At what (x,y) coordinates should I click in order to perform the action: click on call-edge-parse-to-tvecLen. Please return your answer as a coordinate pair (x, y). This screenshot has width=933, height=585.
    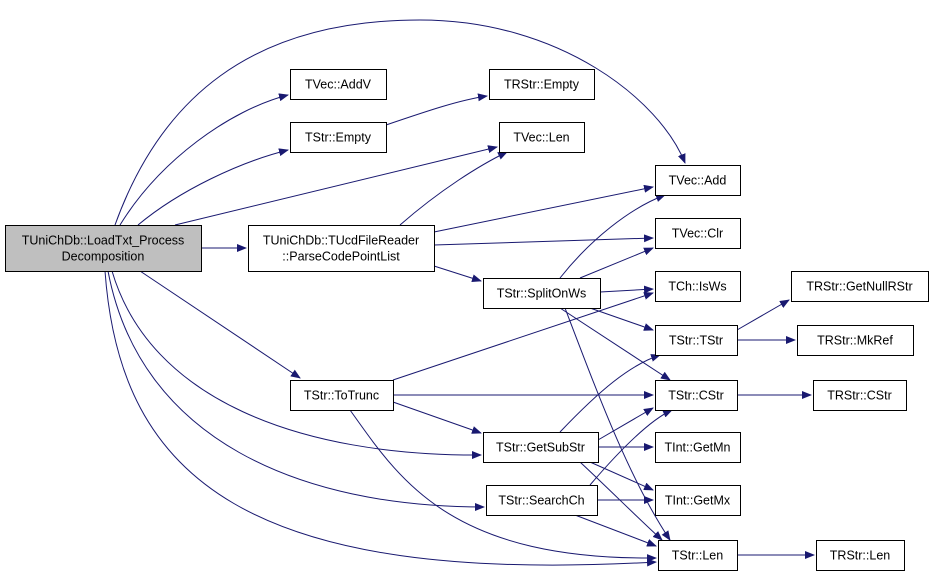
    Looking at the image, I should click on (453, 188).